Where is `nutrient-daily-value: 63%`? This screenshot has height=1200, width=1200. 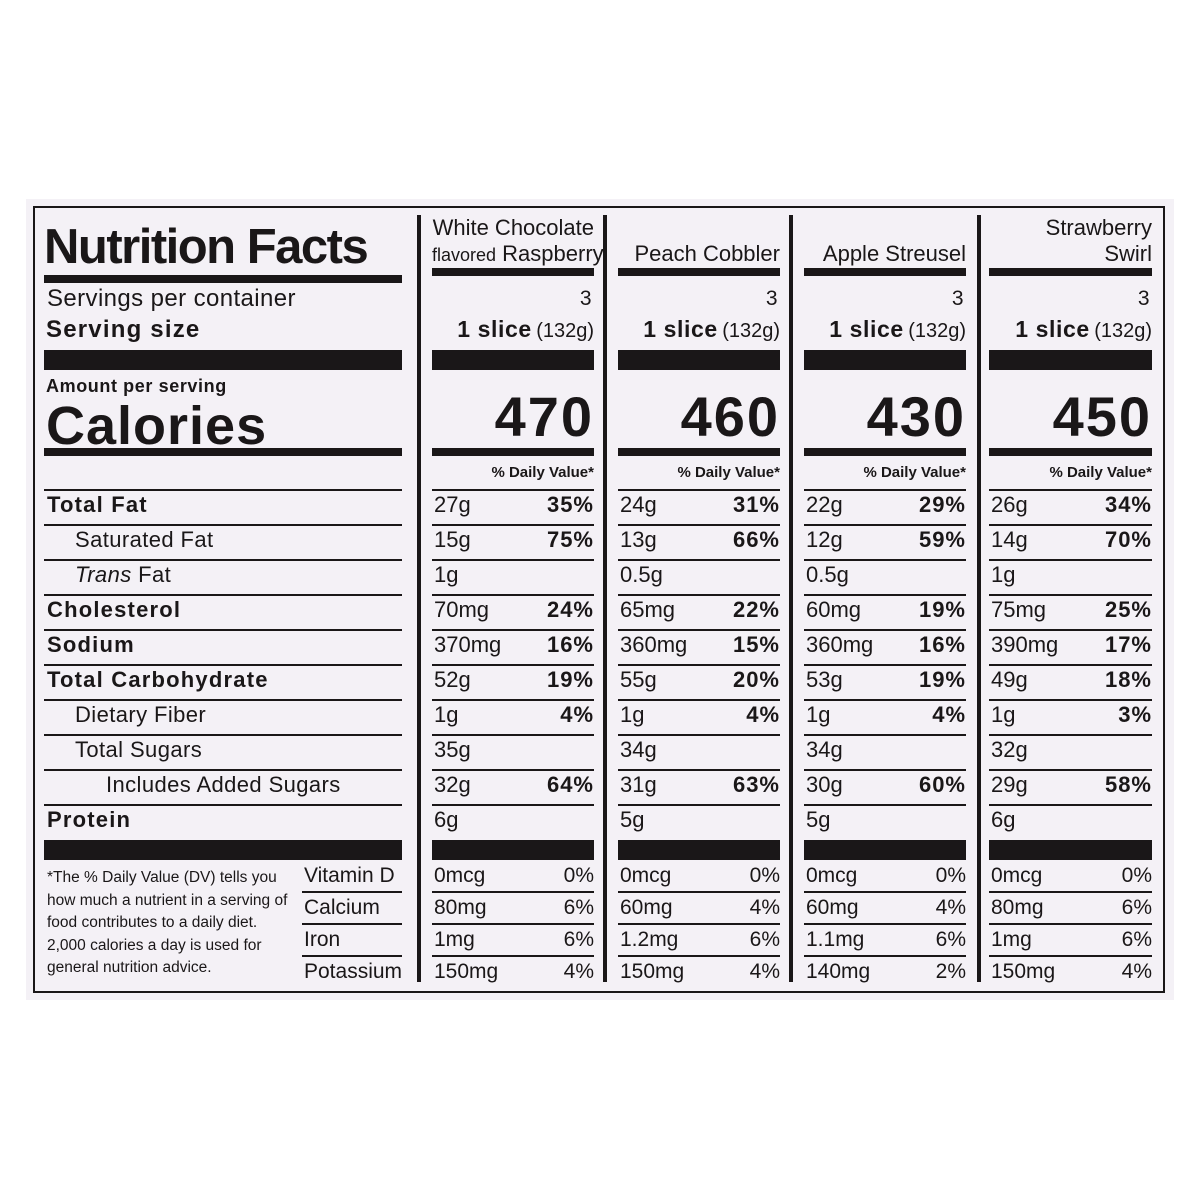
nutrient-daily-value: 63% is located at coordinates (756, 784).